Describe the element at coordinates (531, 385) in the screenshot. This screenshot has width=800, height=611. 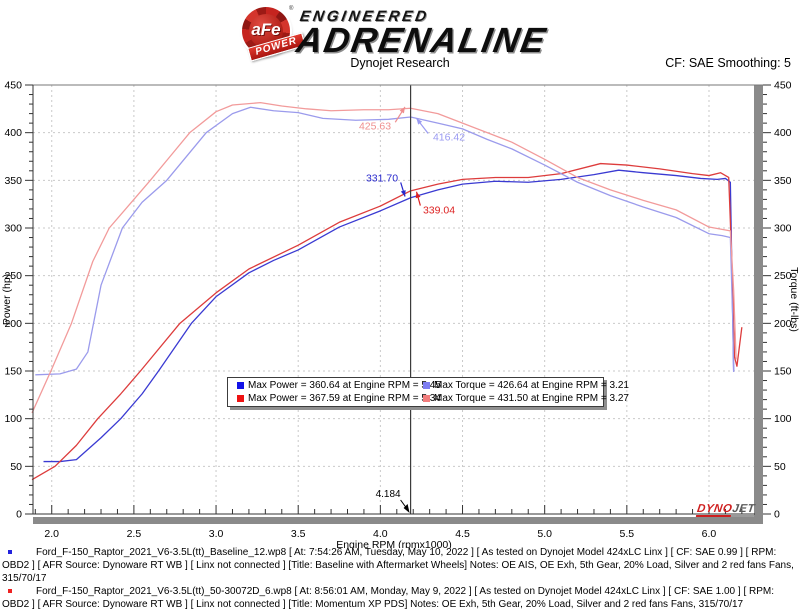
I see `legend-label: Max Torque = 426.64 at Engine RPM = 3.21` at that location.